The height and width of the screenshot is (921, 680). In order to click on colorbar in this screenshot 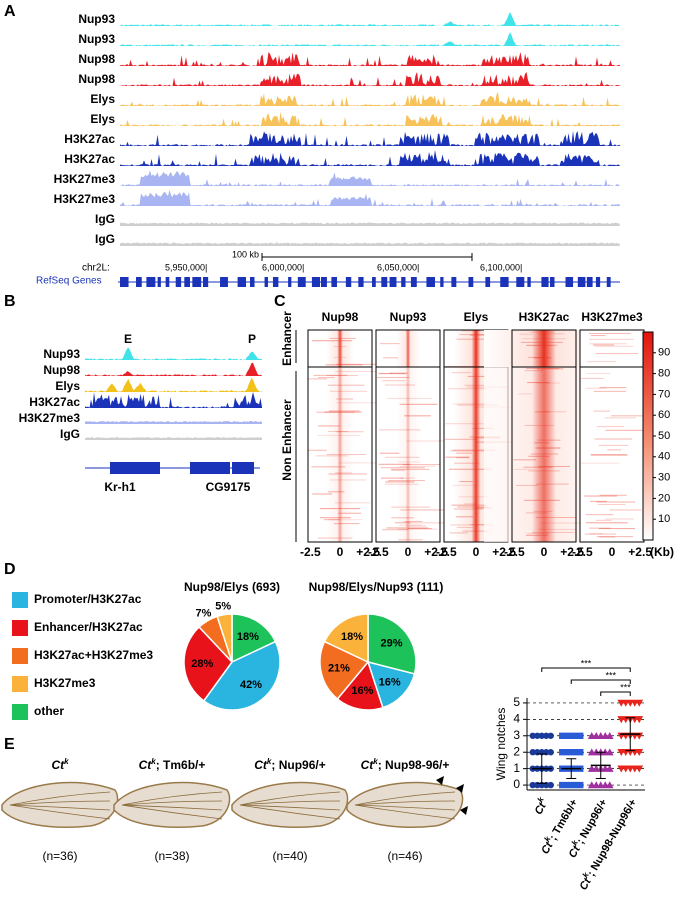, I will do `click(648, 436)`.